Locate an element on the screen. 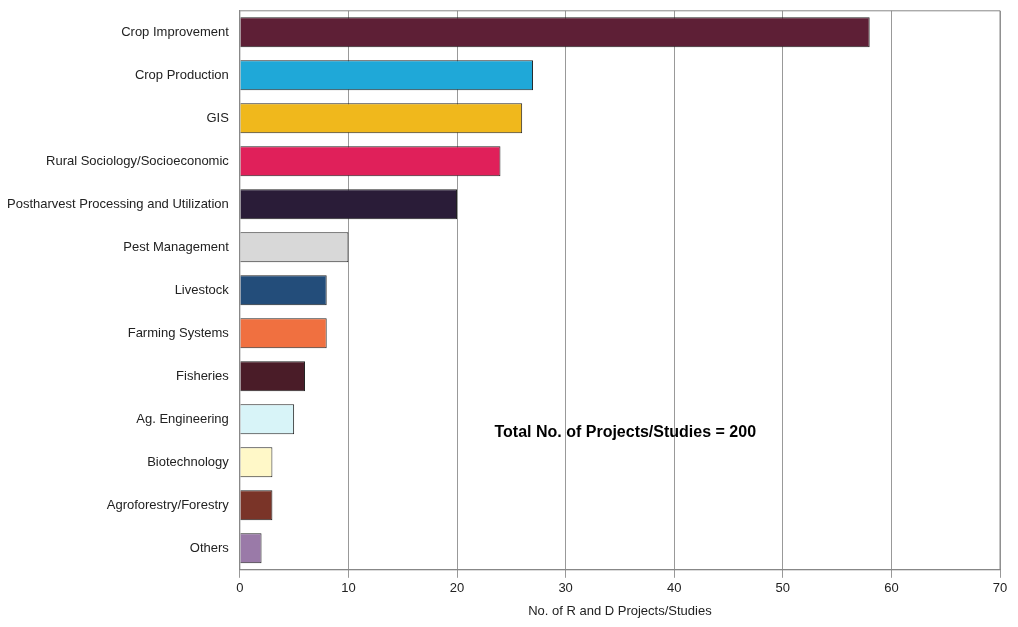  x-tick-label: 10 is located at coordinates (348, 588).